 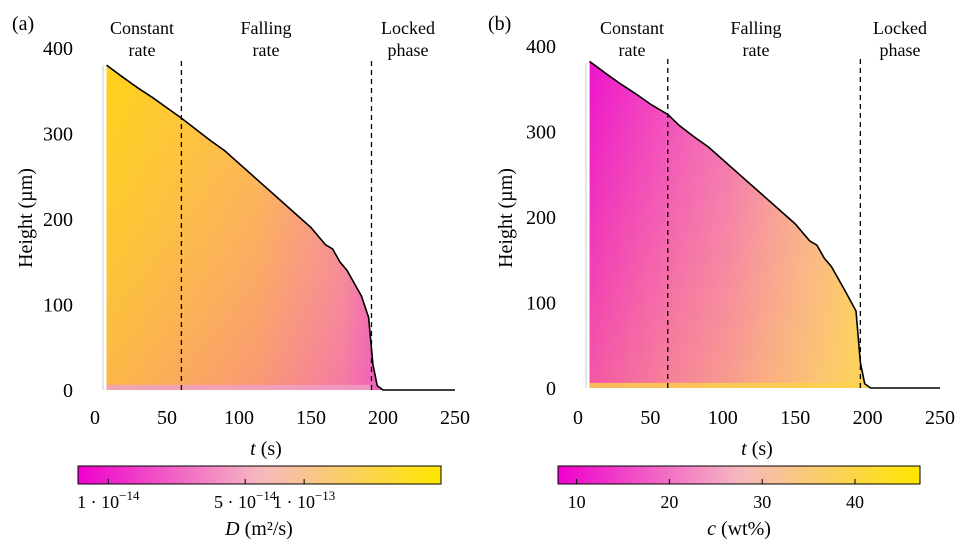 I want to click on colorbar-title: D (m²/s), so click(x=258, y=529).